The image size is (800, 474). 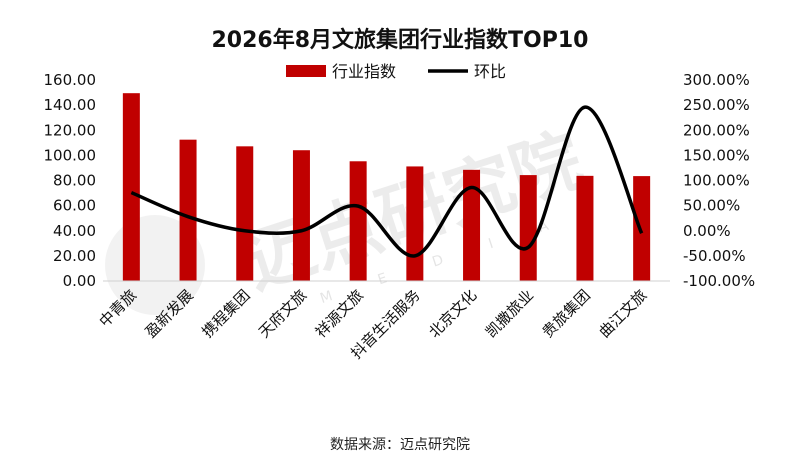 What do you see at coordinates (74, 256) in the screenshot?
I see `left-axis-tick-label: 20.00` at bounding box center [74, 256].